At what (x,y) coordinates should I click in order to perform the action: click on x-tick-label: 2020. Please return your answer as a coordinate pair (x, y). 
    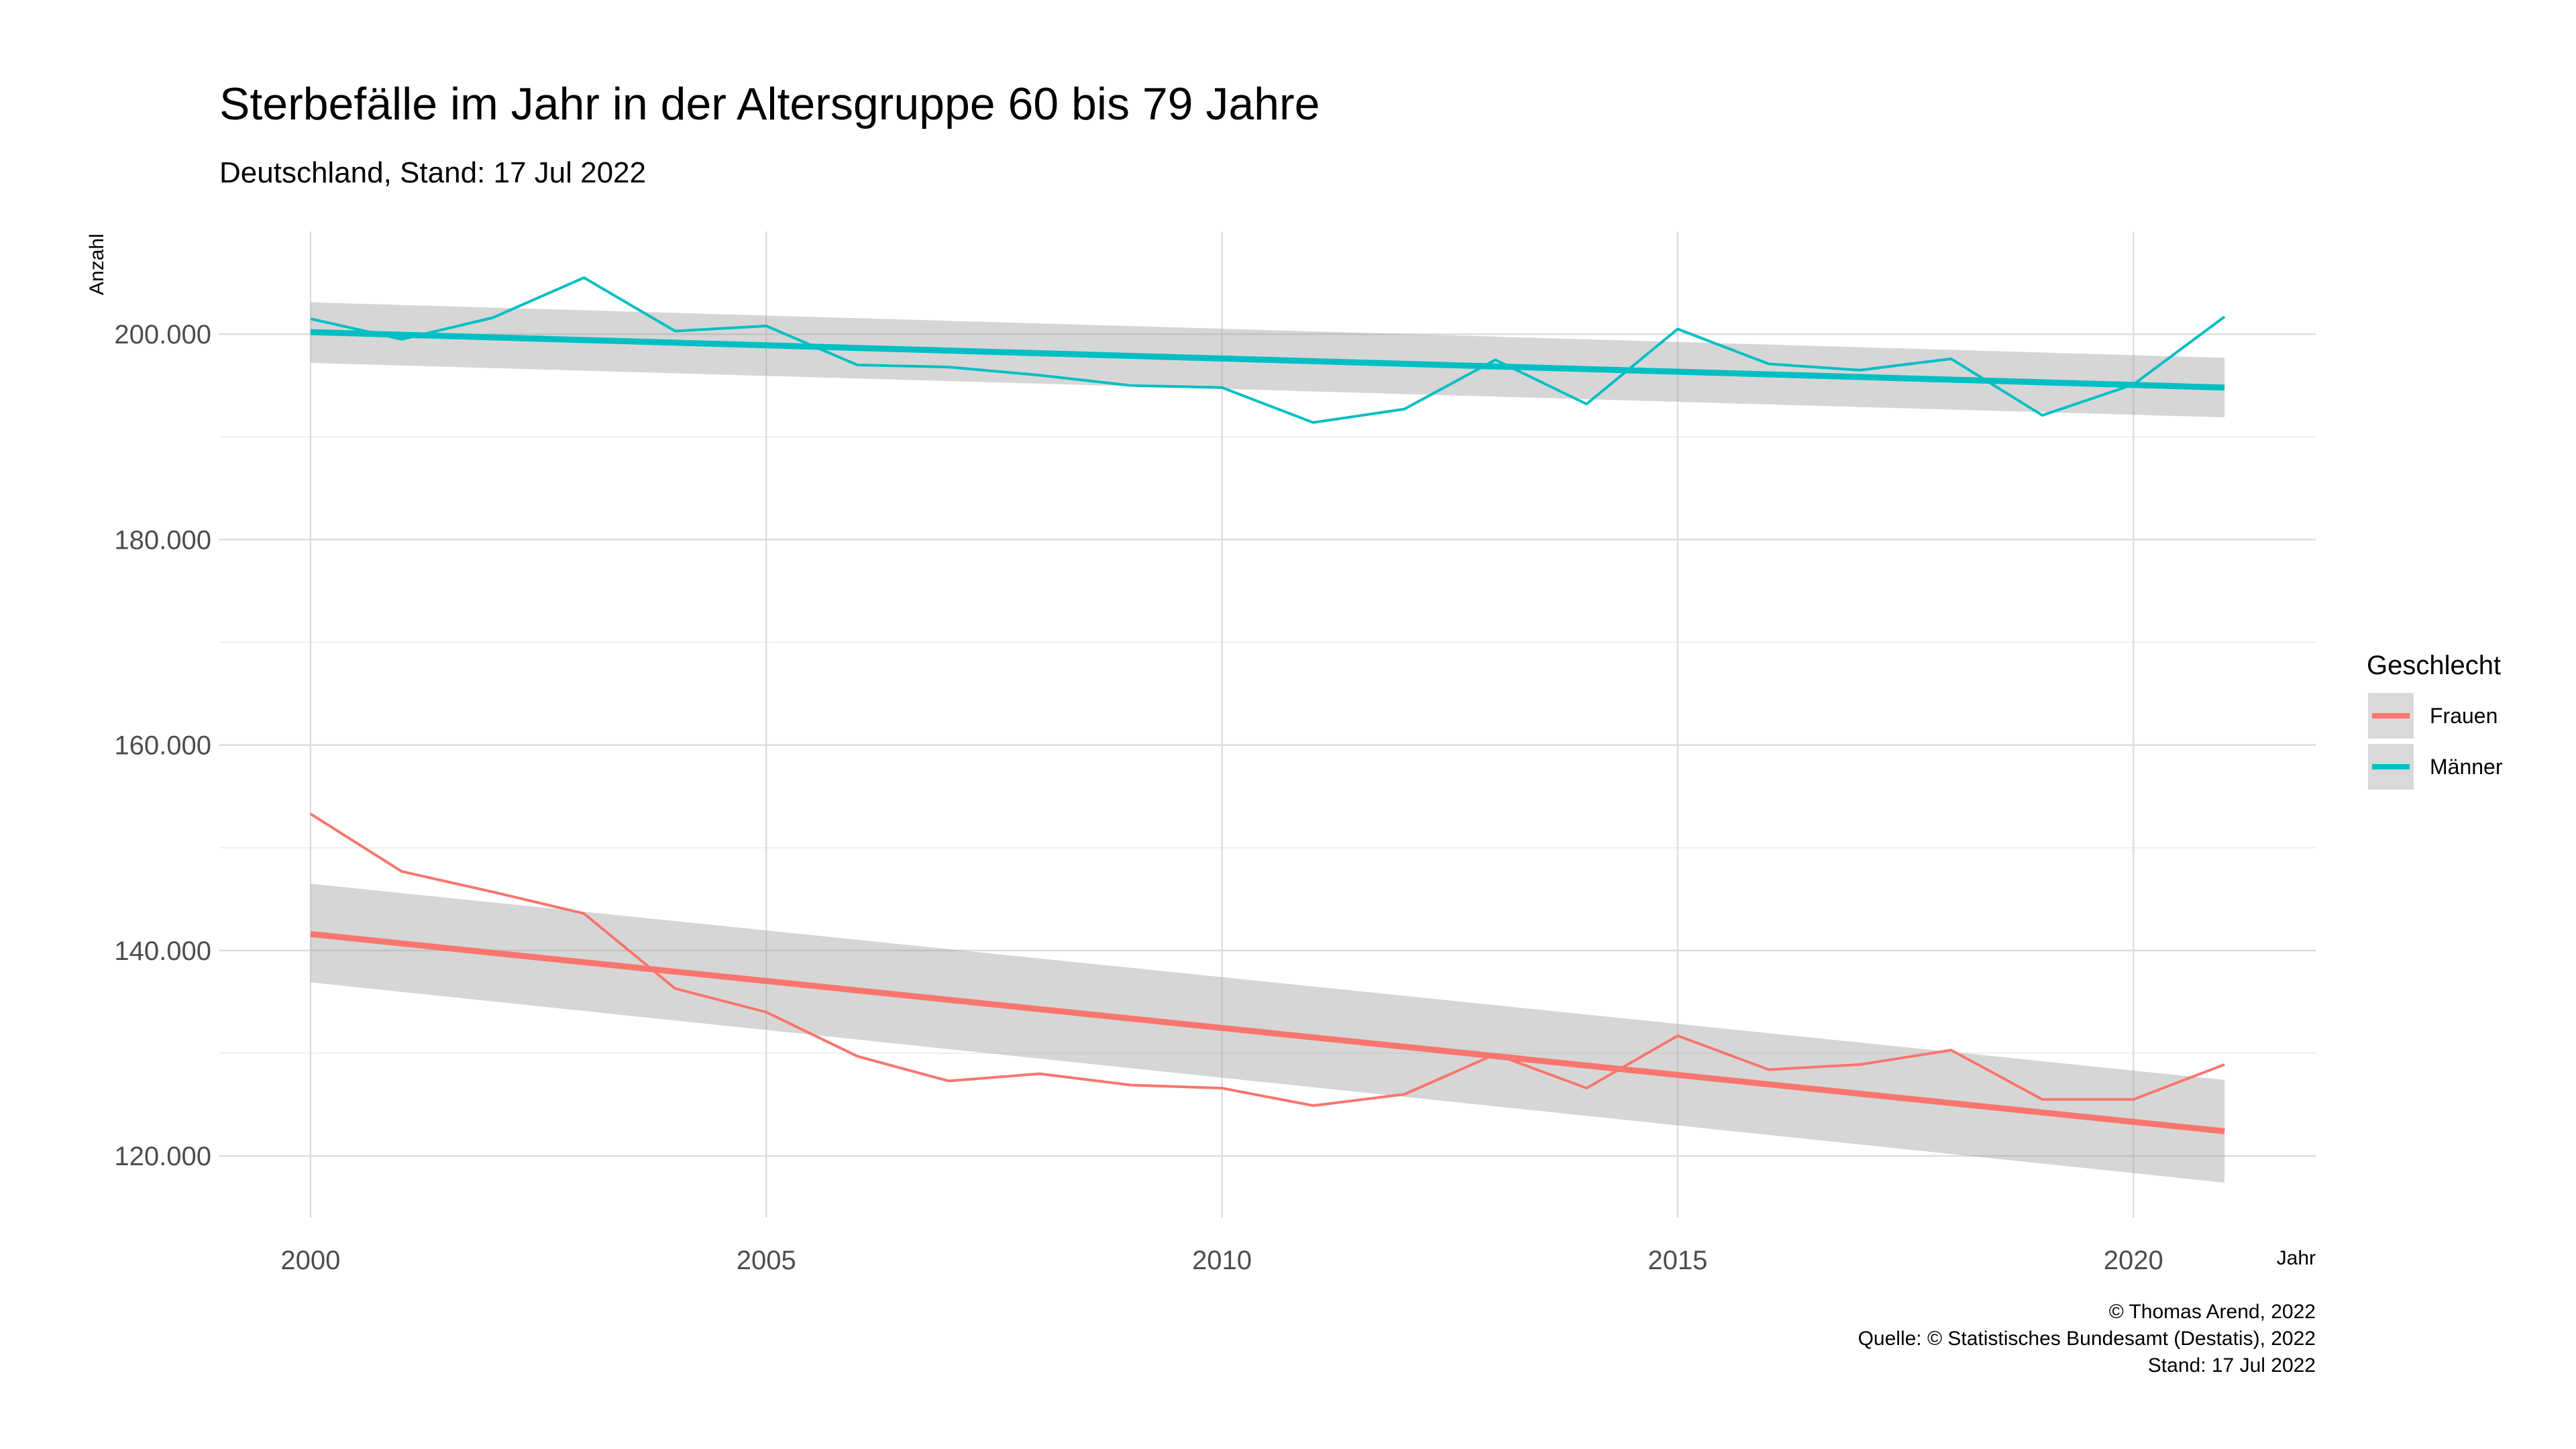
    Looking at the image, I should click on (2133, 1260).